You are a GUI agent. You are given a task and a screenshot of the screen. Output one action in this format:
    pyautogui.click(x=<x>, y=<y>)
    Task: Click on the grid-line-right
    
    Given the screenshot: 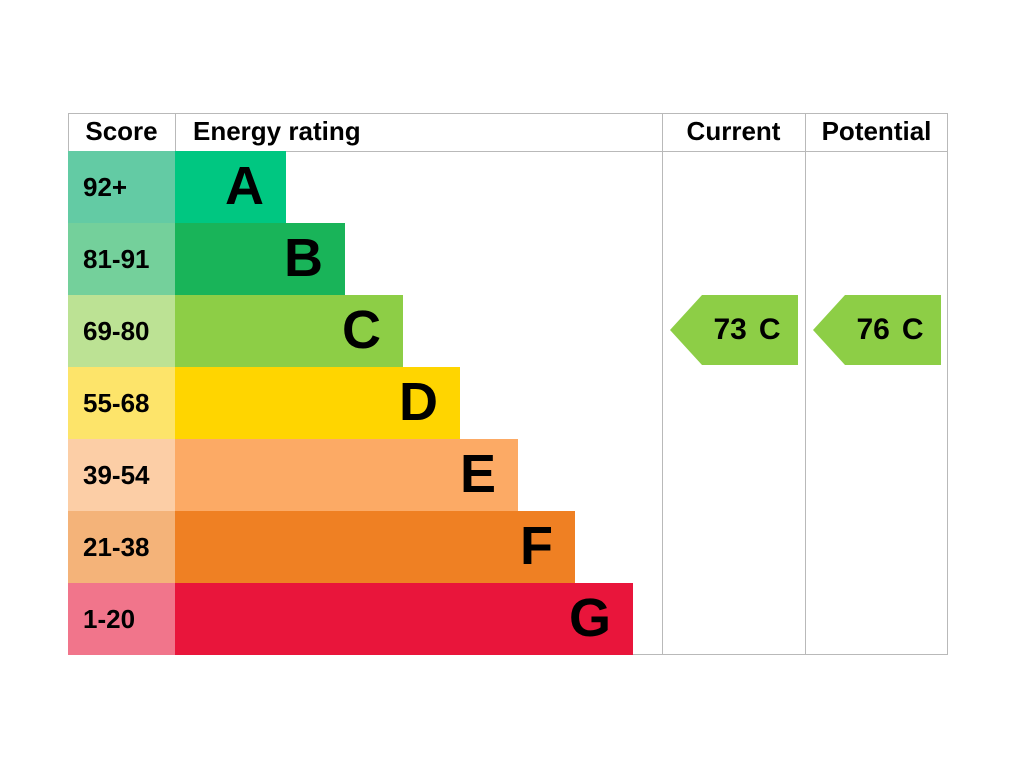 What is the action you would take?
    pyautogui.click(x=947, y=384)
    